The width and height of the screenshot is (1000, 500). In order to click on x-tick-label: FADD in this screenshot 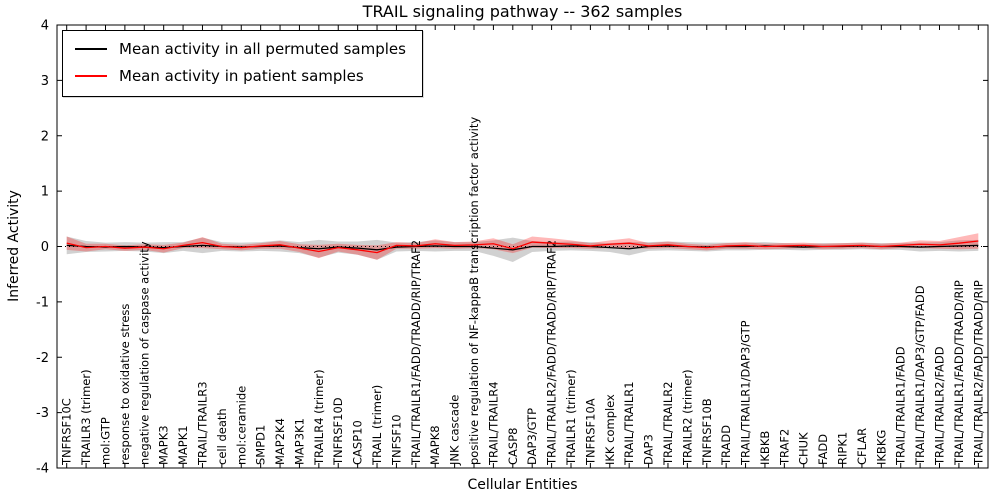, I will do `click(823, 449)`.